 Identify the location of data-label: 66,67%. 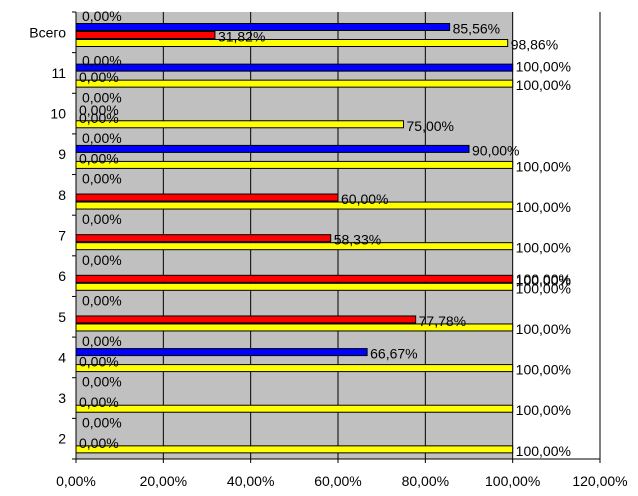
(393, 354).